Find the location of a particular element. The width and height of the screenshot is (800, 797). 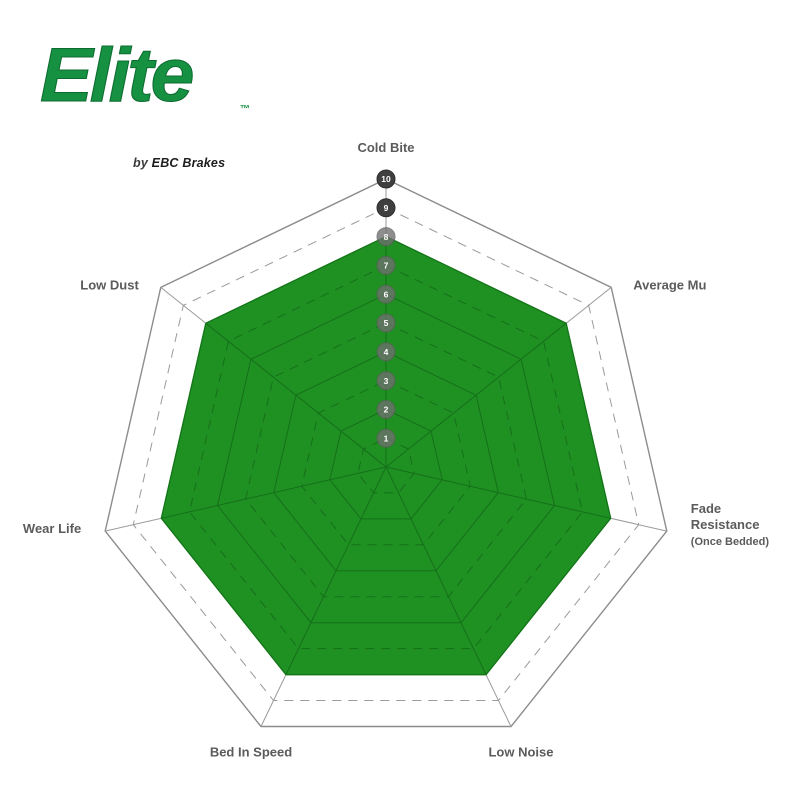

axis-label-1: Average Mu is located at coordinates (669, 284).